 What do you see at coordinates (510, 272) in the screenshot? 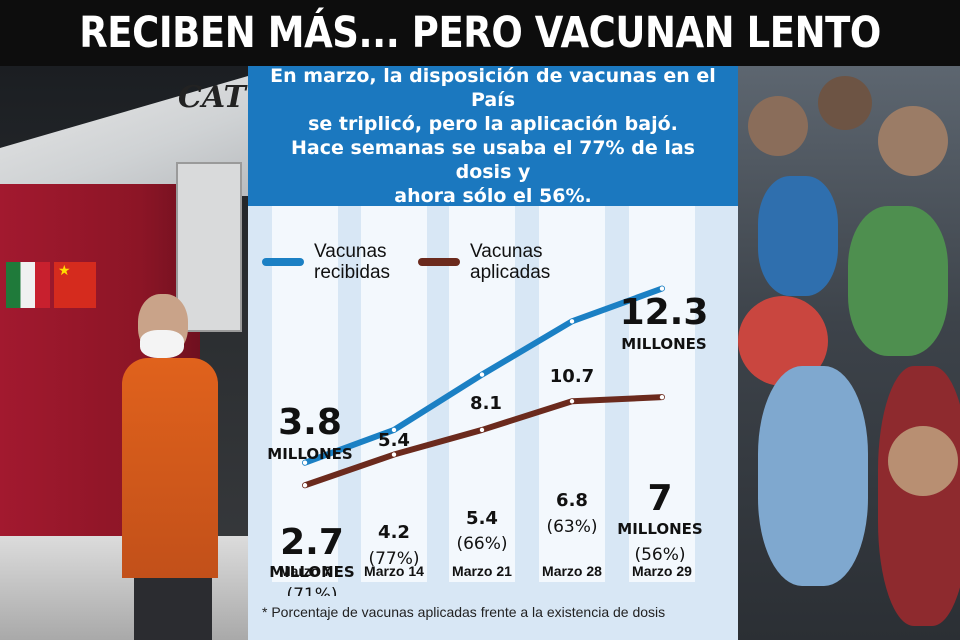
I see `legend-label: aplicadas` at bounding box center [510, 272].